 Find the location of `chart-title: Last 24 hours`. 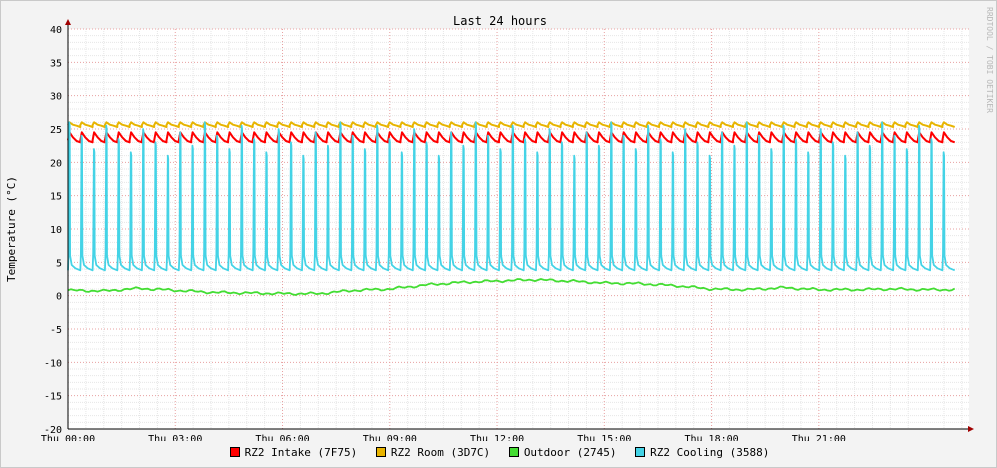

chart-title: Last 24 hours is located at coordinates (500, 21).